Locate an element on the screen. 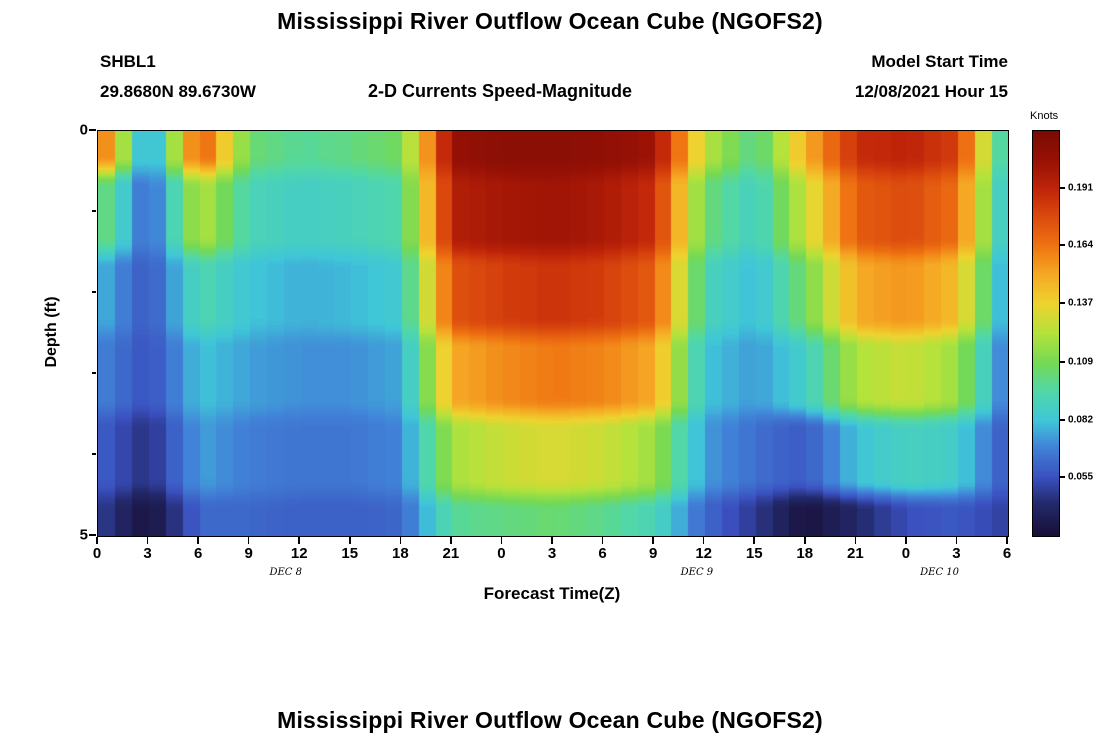 The width and height of the screenshot is (1100, 750). station-id: SHBL1 is located at coordinates (128, 61).